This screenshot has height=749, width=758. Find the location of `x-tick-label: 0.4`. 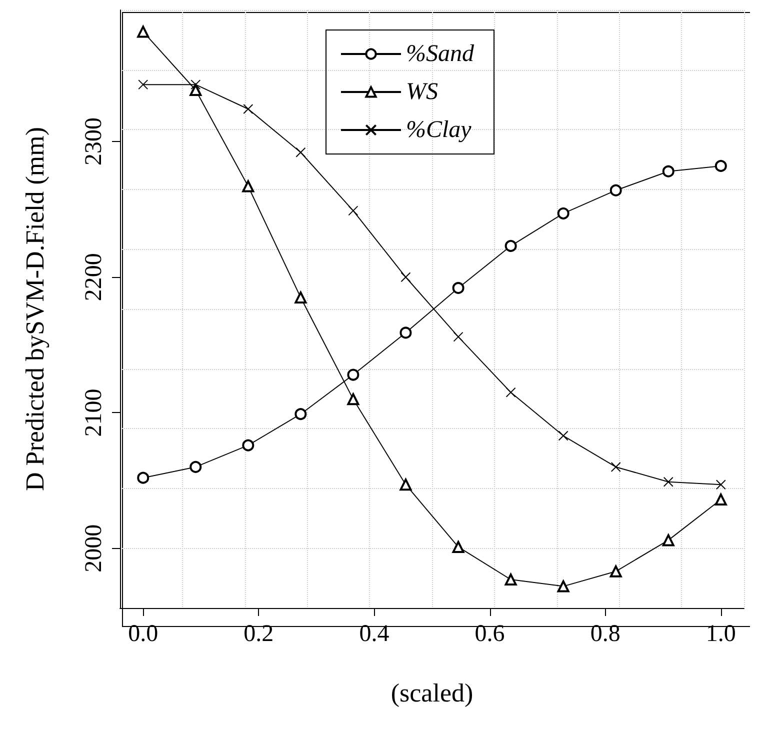

x-tick-label: 0.4 is located at coordinates (374, 634).